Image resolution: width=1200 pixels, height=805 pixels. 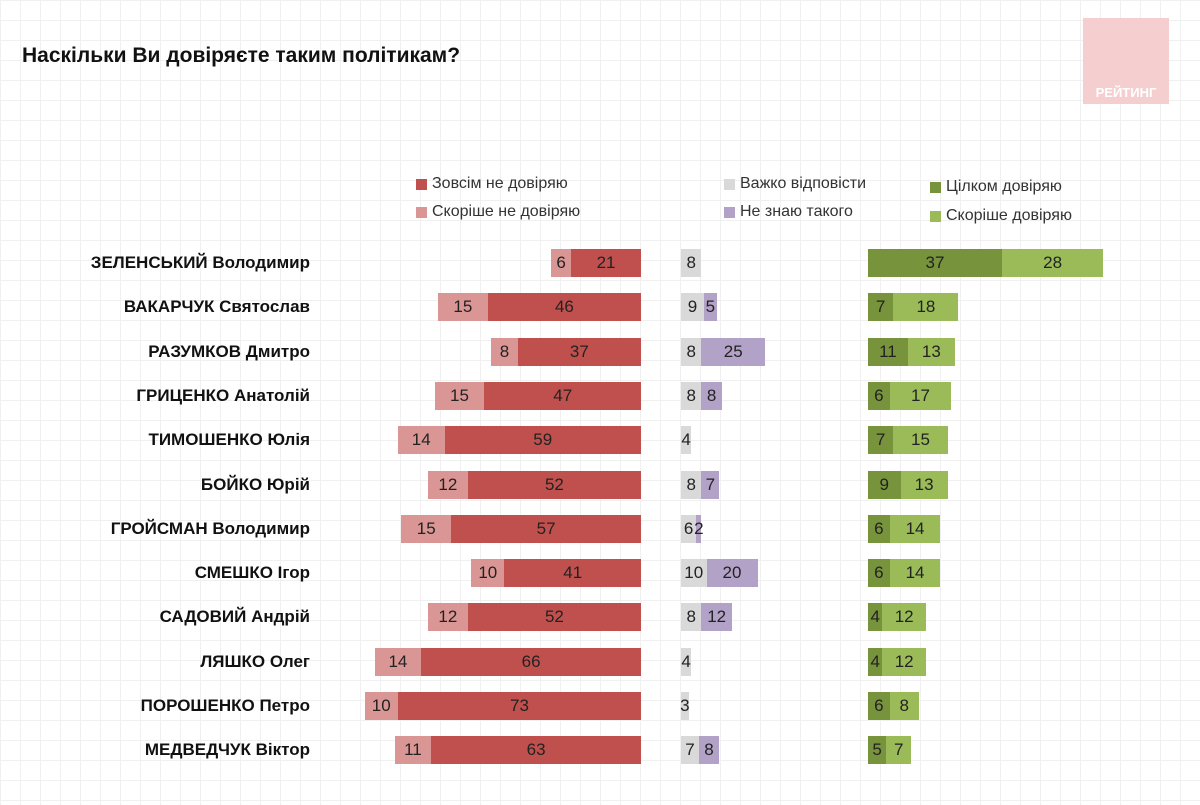 What do you see at coordinates (564, 307) in the screenshot?
I see `bar-segment: 46` at bounding box center [564, 307].